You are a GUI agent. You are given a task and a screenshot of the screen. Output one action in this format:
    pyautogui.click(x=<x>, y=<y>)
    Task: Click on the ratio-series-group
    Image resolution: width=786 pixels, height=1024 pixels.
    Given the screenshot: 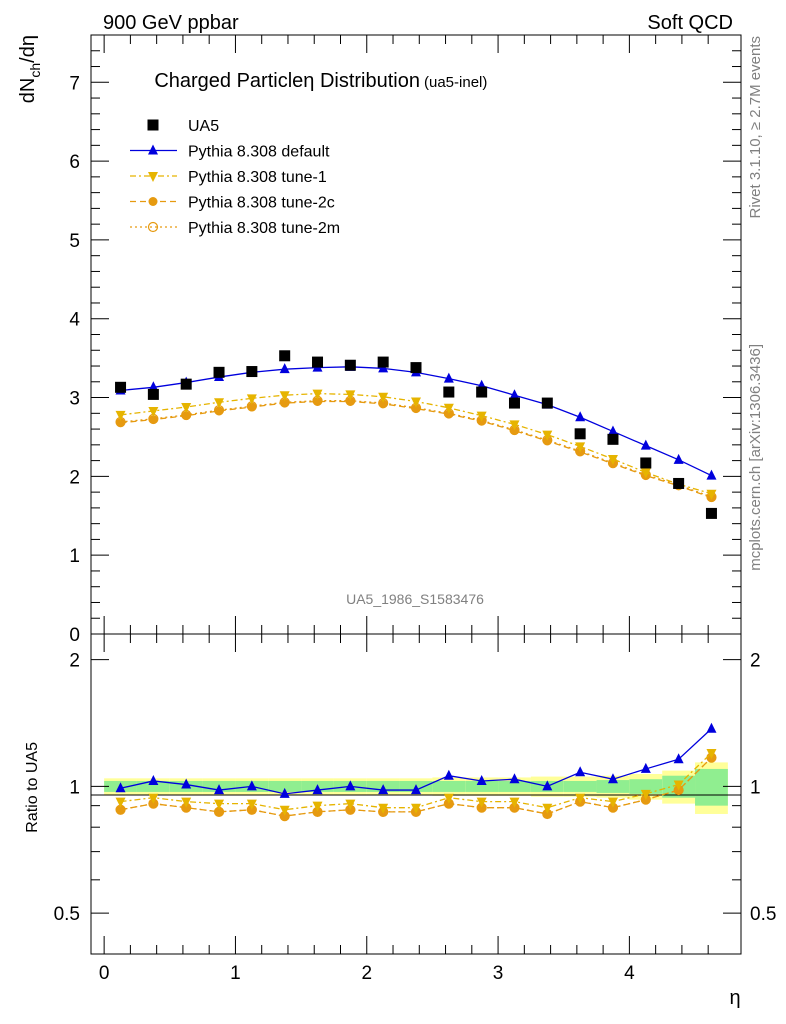 What is the action you would take?
    pyautogui.click(x=416, y=772)
    